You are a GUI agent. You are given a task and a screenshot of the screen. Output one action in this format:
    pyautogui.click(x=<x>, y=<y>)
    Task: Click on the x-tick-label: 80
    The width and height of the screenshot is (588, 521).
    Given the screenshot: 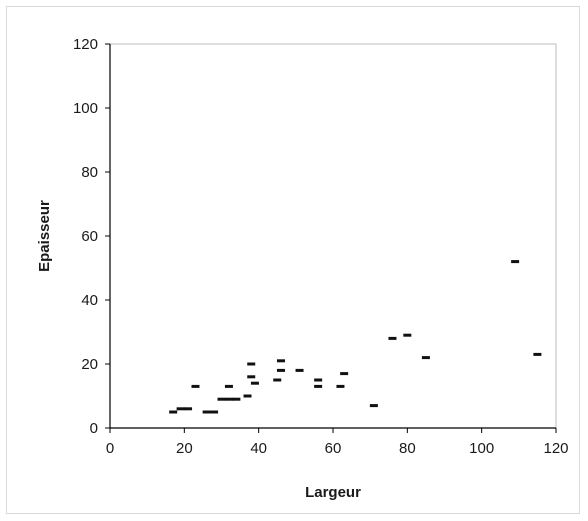 What is the action you would take?
    pyautogui.click(x=407, y=448)
    